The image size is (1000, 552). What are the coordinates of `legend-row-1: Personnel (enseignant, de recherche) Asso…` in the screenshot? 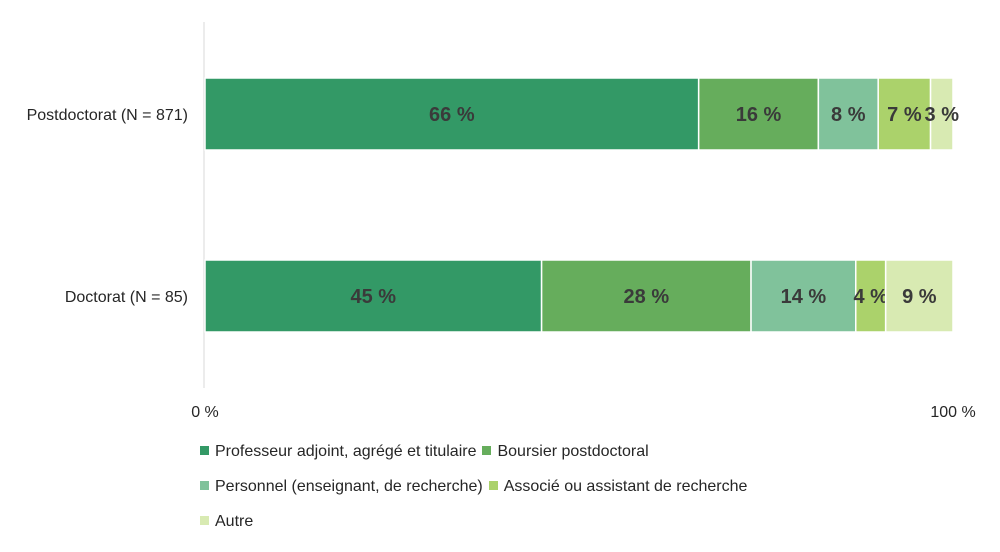 It's located at (476, 487).